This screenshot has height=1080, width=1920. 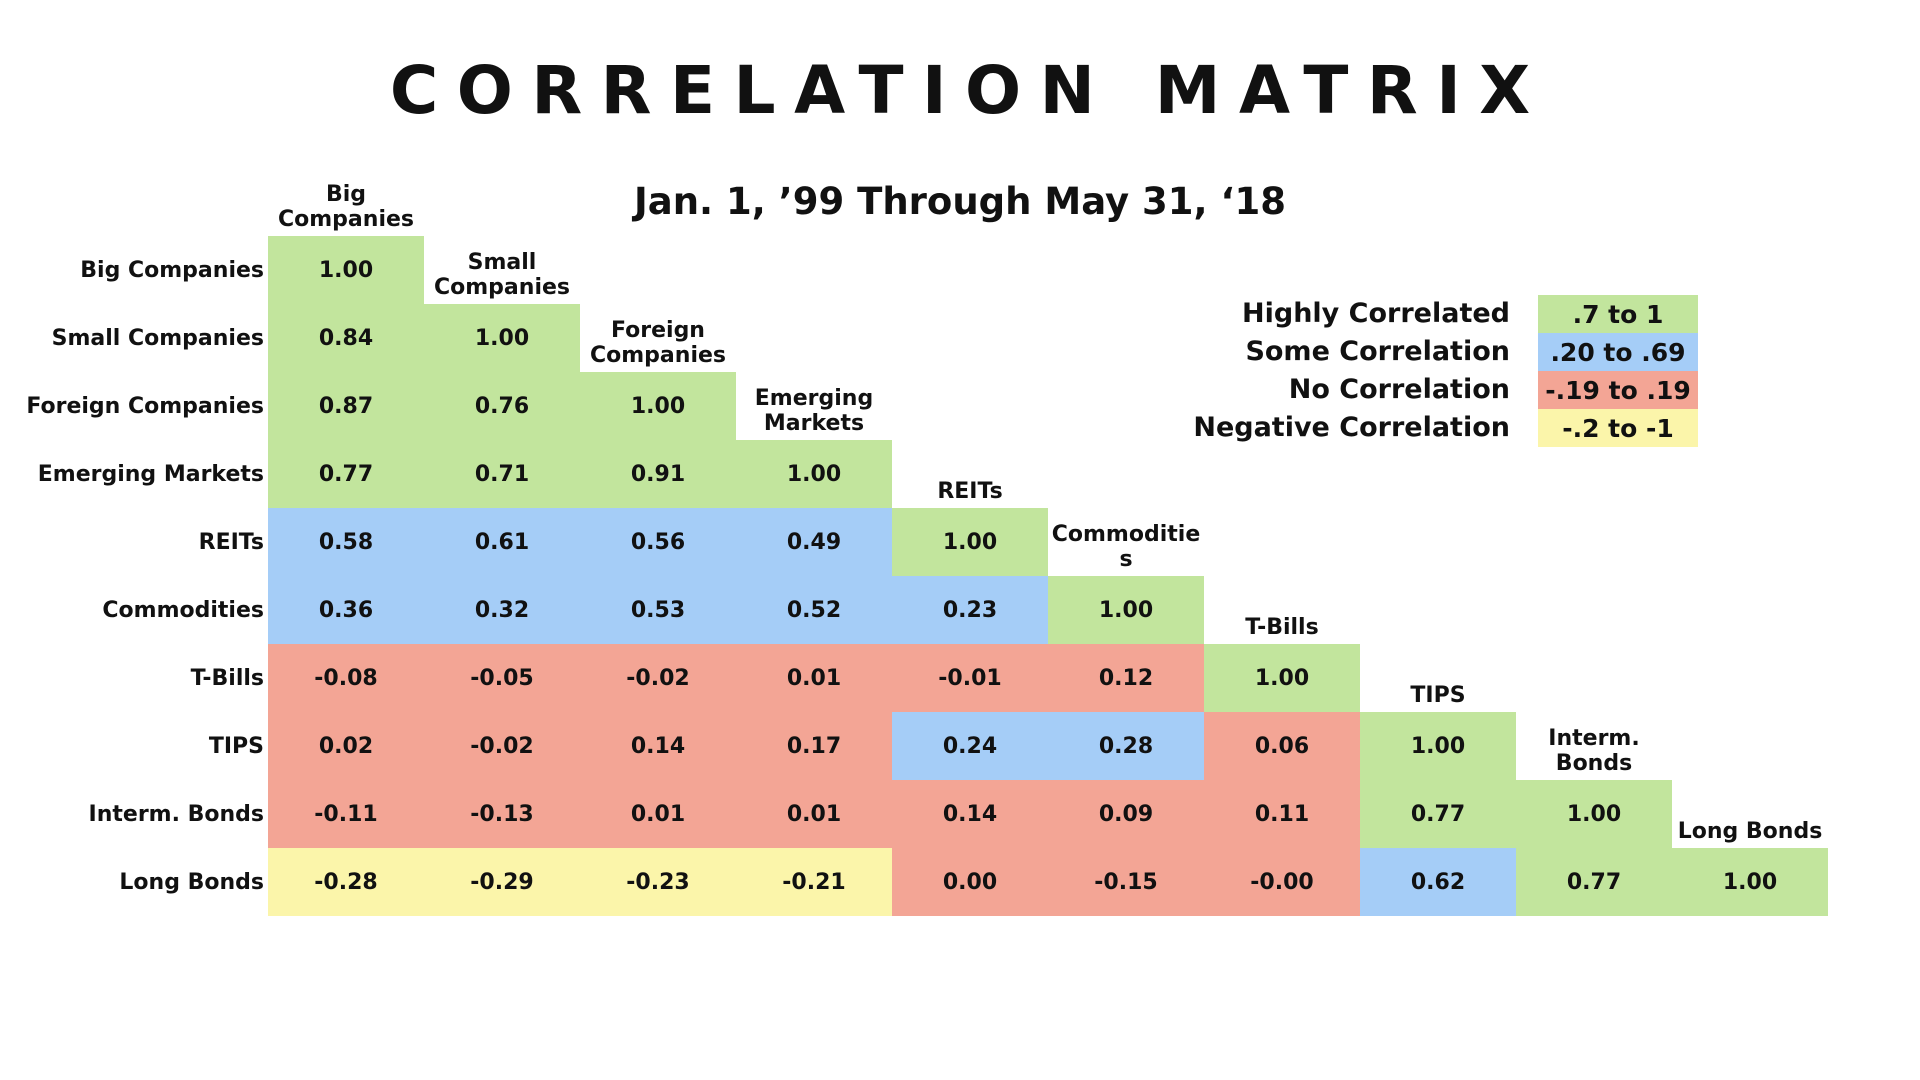 What do you see at coordinates (1126, 814) in the screenshot?
I see `cell-interm-bonds-commodities: 0.09` at bounding box center [1126, 814].